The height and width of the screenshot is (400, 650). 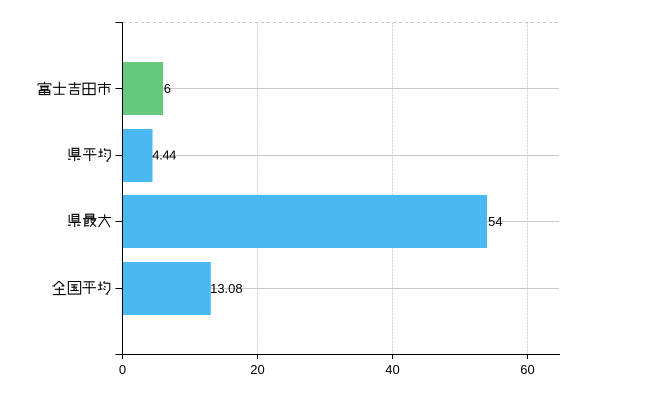 I want to click on svg-text: 54, so click(x=495, y=221).